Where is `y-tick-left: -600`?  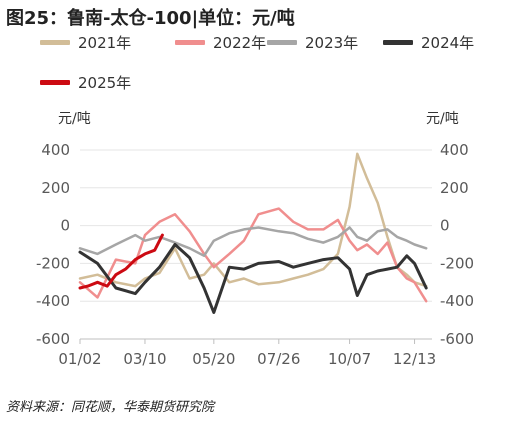 y-tick-left: -600 is located at coordinates (53, 339).